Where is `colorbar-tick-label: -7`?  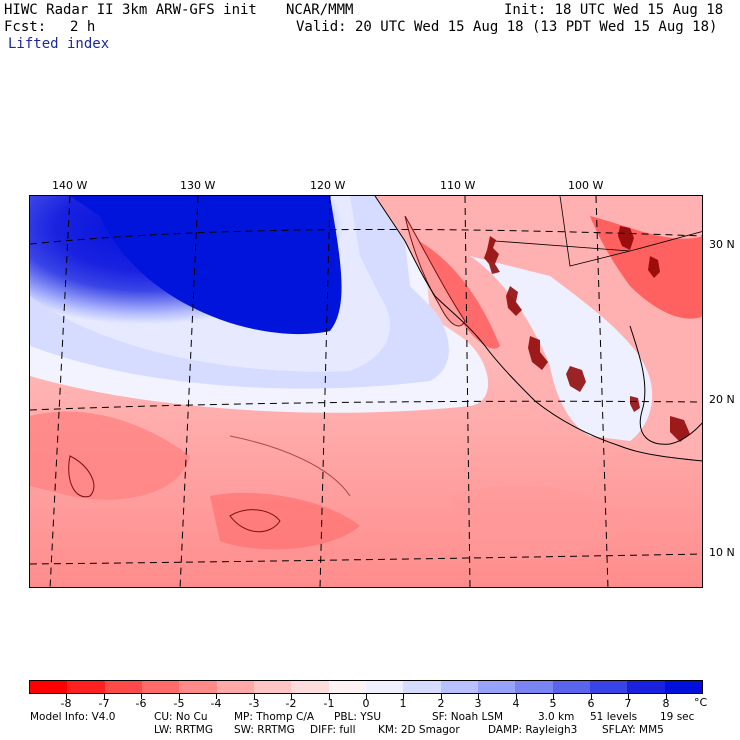
colorbar-tick-label: -7 is located at coordinates (104, 703).